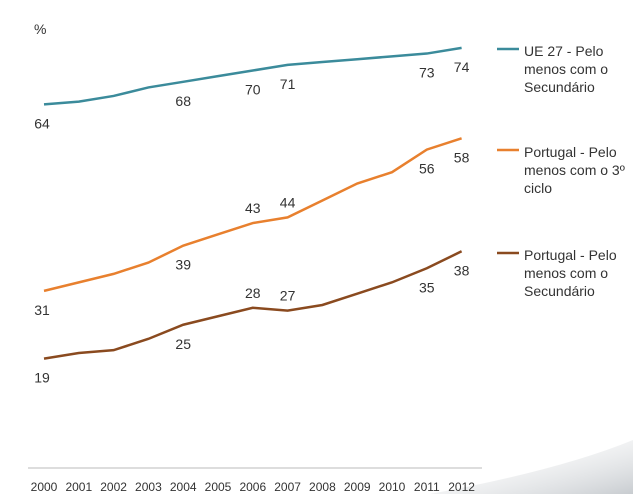 This screenshot has width=633, height=494. Describe the element at coordinates (183, 344) in the screenshot. I see `data-label: 25` at that location.